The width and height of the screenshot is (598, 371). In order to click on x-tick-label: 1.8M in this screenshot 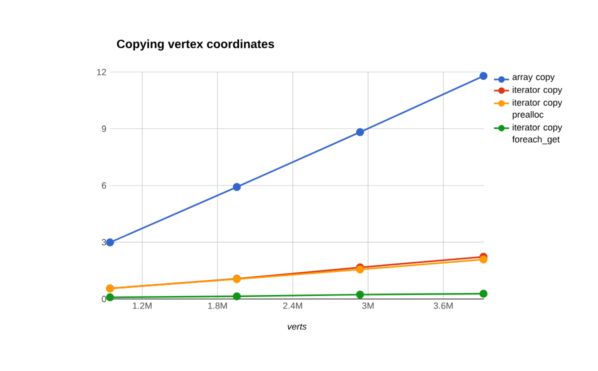, I will do `click(217, 305)`.